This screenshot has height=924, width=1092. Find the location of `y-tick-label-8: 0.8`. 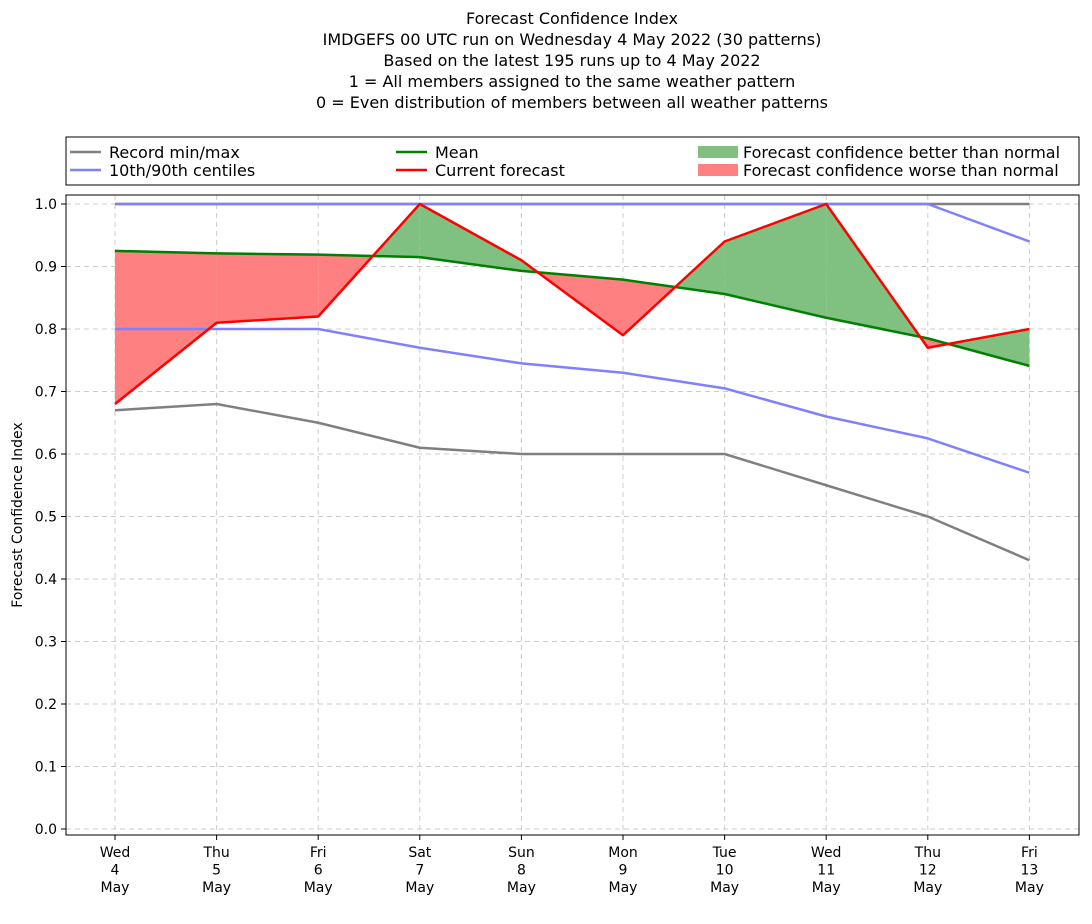

y-tick-label-8: 0.8 is located at coordinates (46, 330).